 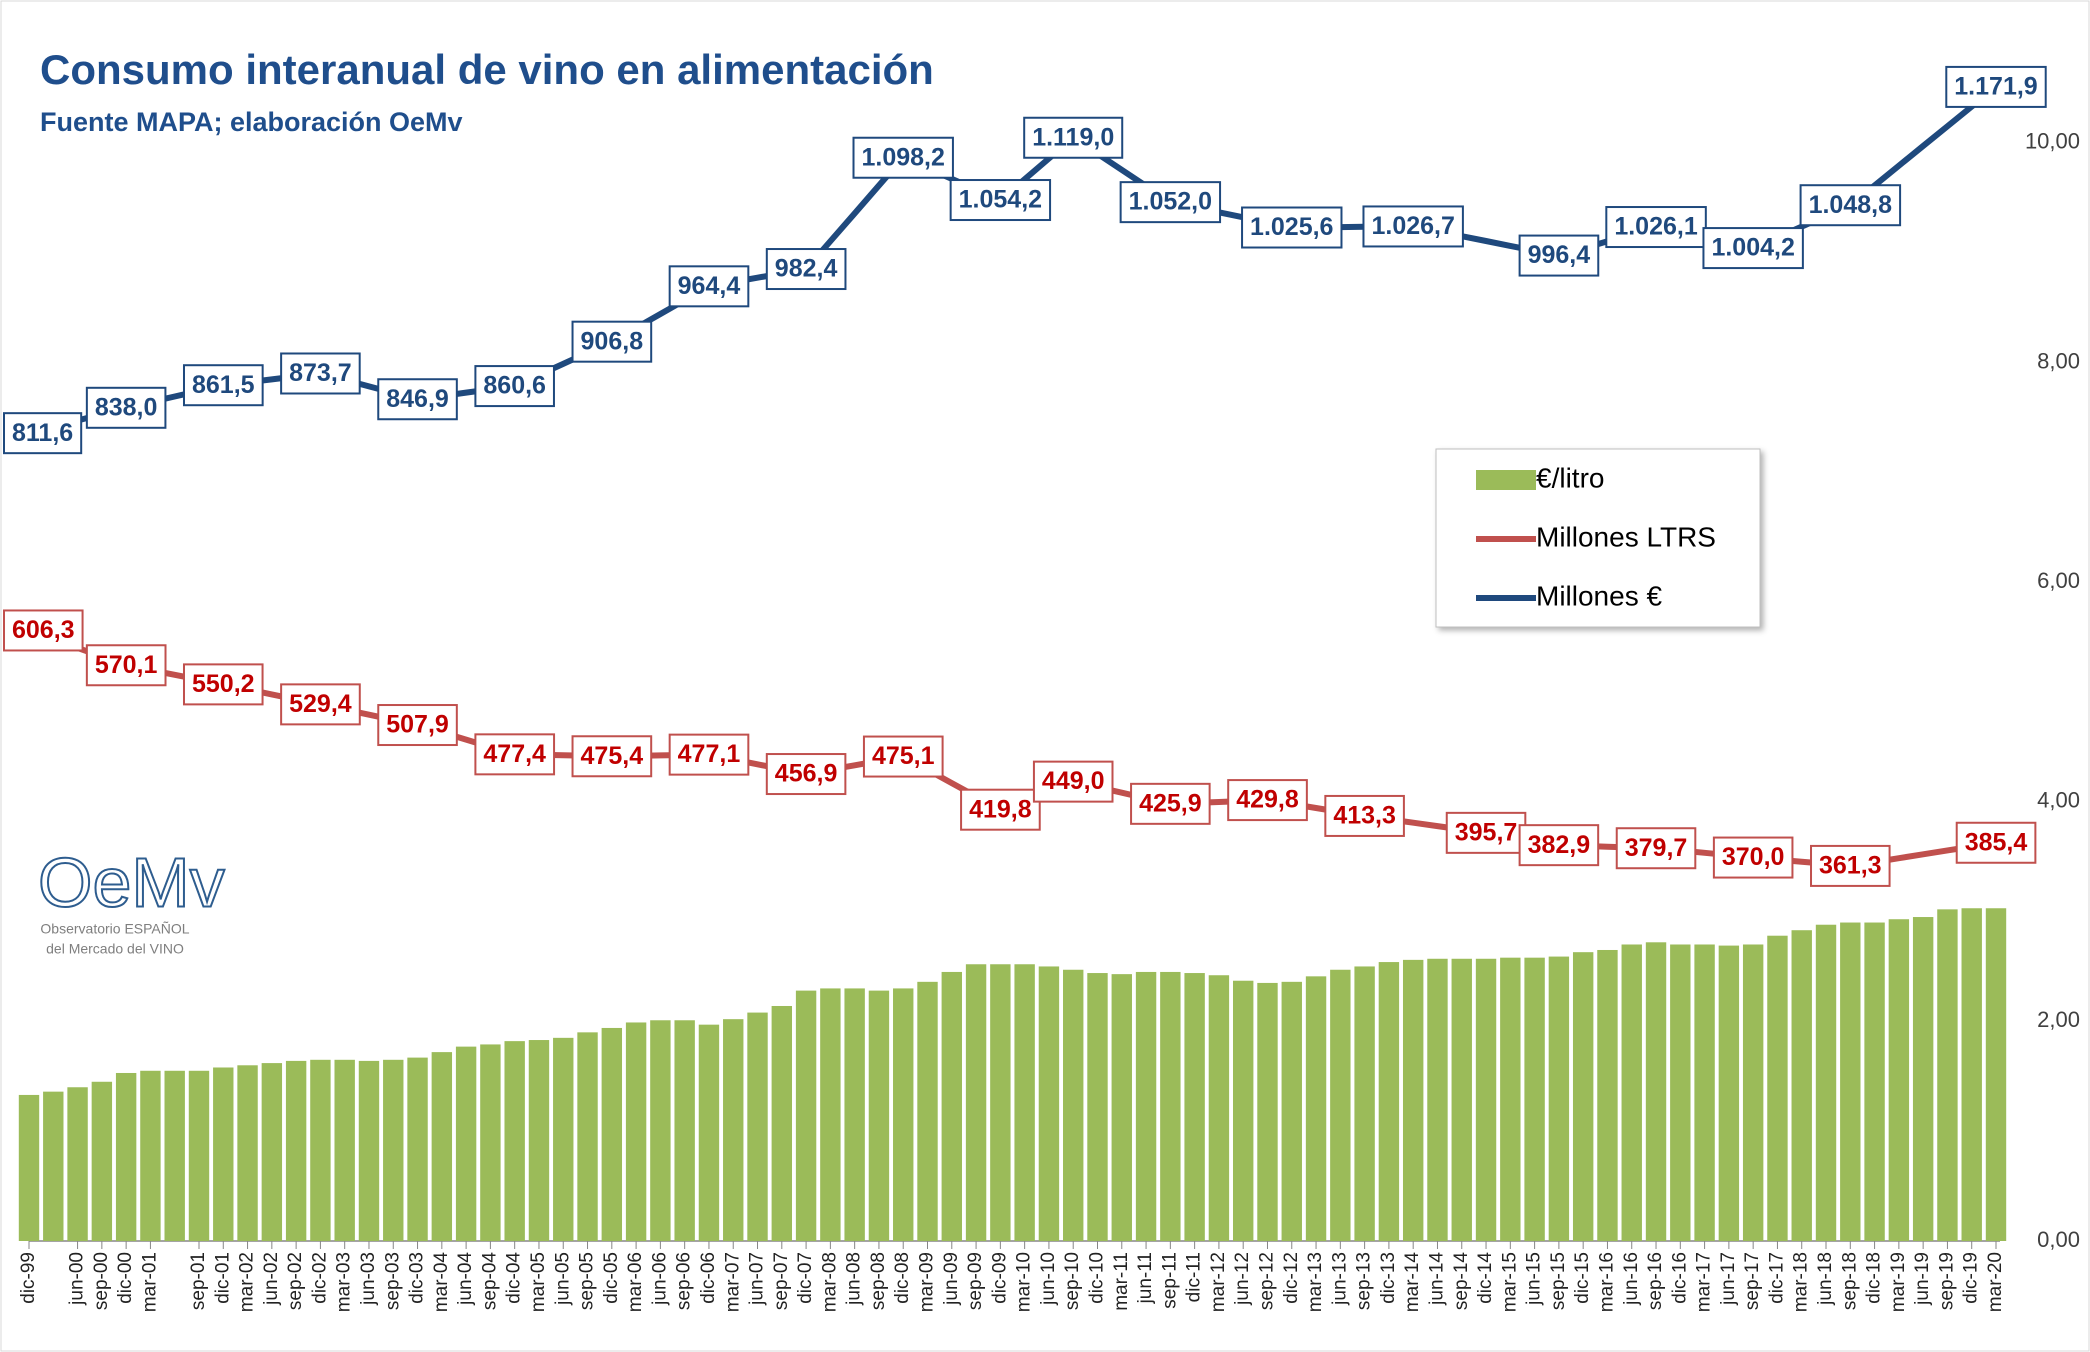 What do you see at coordinates (271, 1279) in the screenshot?
I see `x-tick-label: jun-02` at bounding box center [271, 1279].